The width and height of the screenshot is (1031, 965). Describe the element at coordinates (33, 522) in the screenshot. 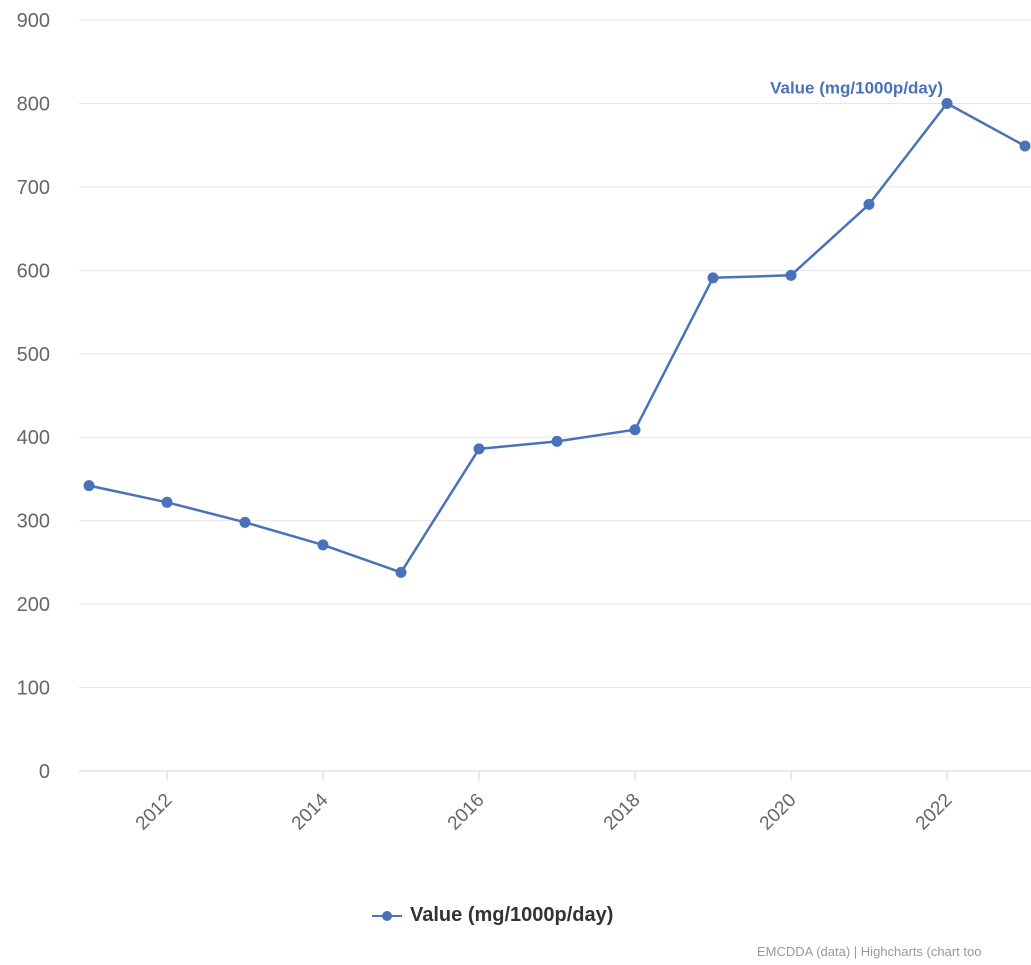

I see `y-tick-label-300: 300` at that location.